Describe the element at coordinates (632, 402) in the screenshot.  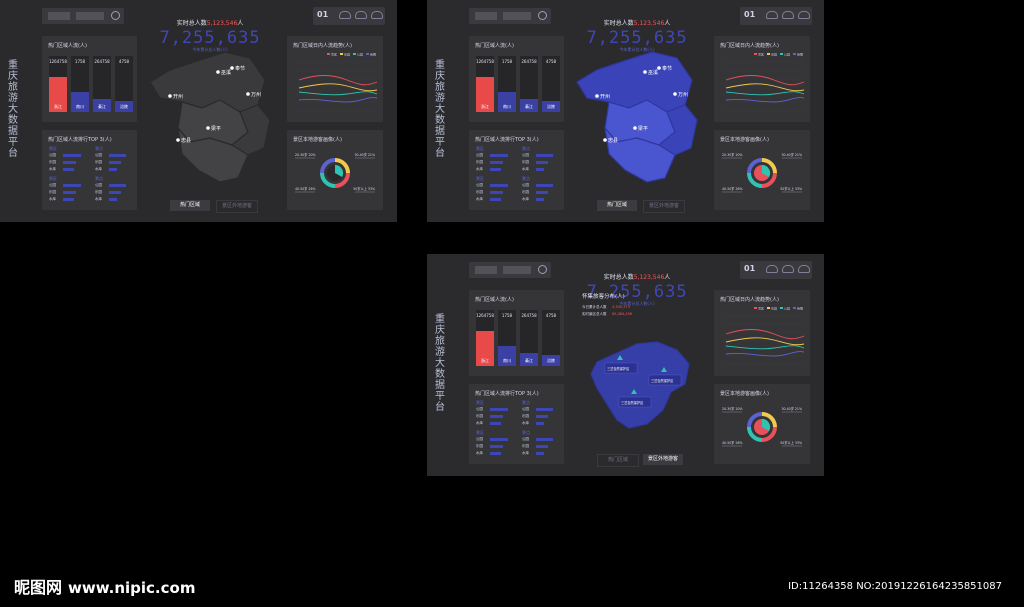
I see `svg-text: 三岔自然保护区` at that location.